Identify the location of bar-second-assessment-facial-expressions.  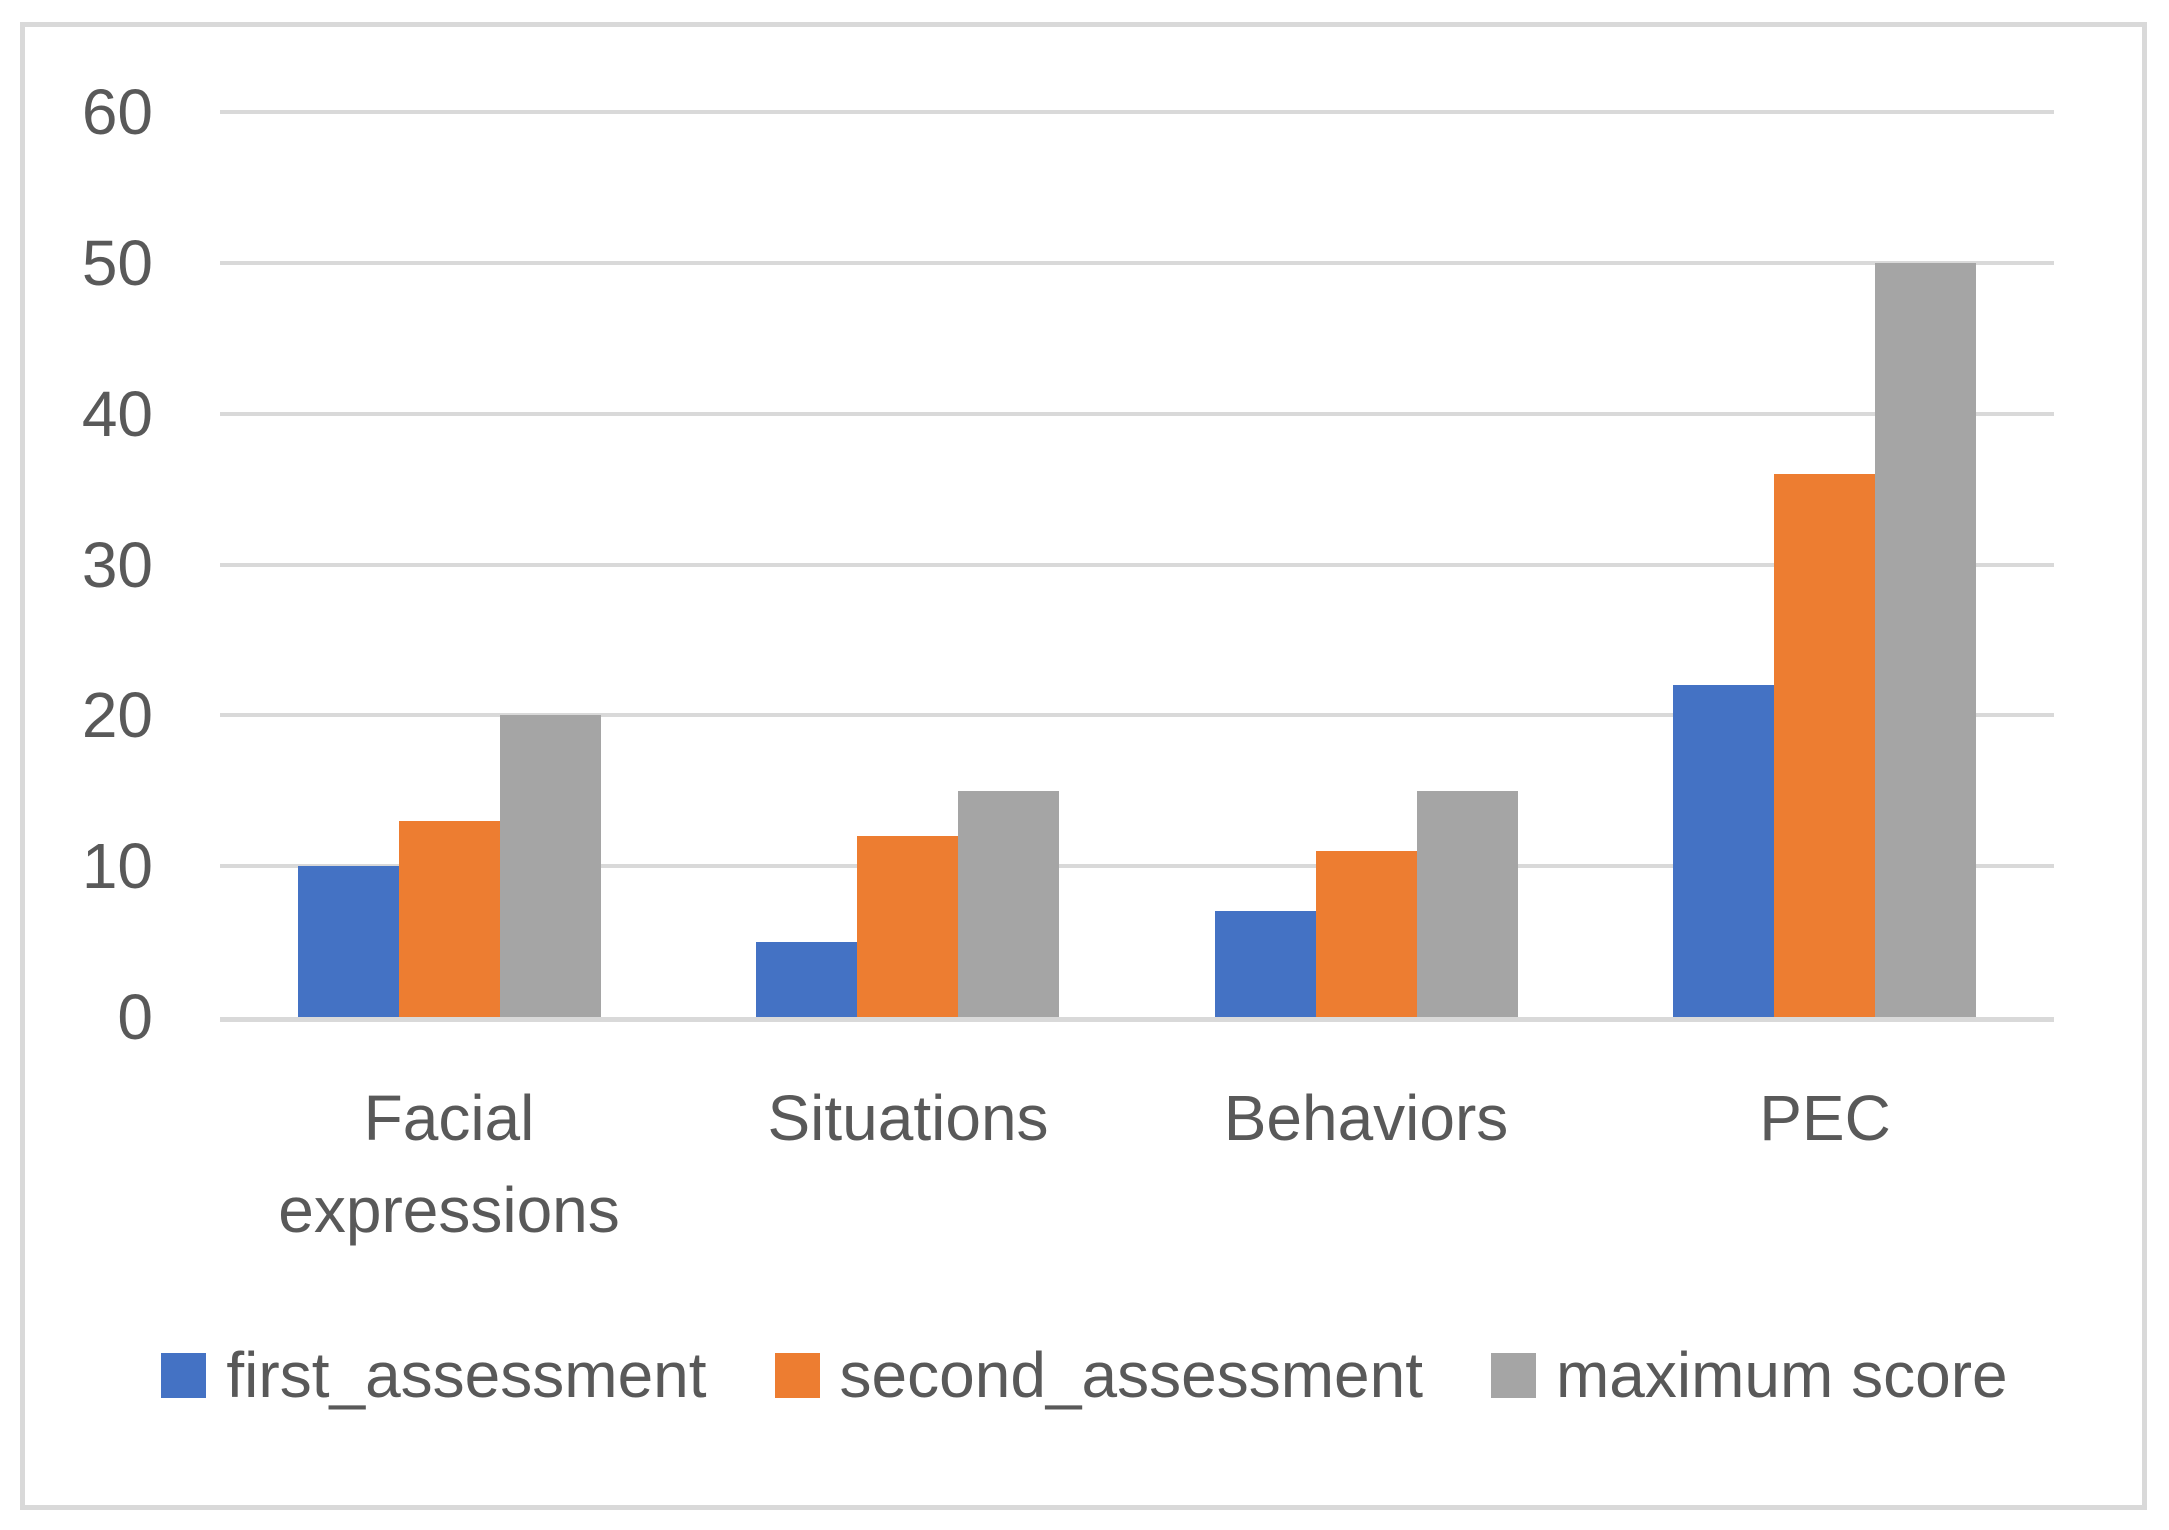
(449, 919).